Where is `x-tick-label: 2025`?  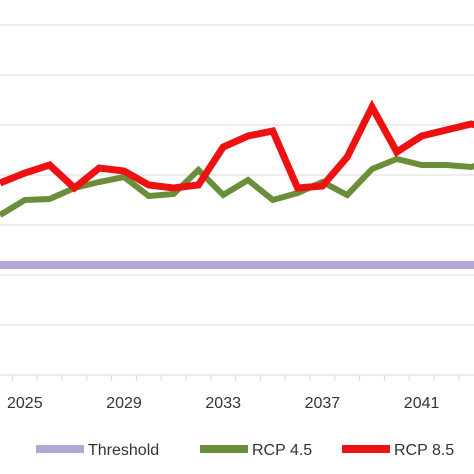 x-tick-label: 2025 is located at coordinates (25, 403).